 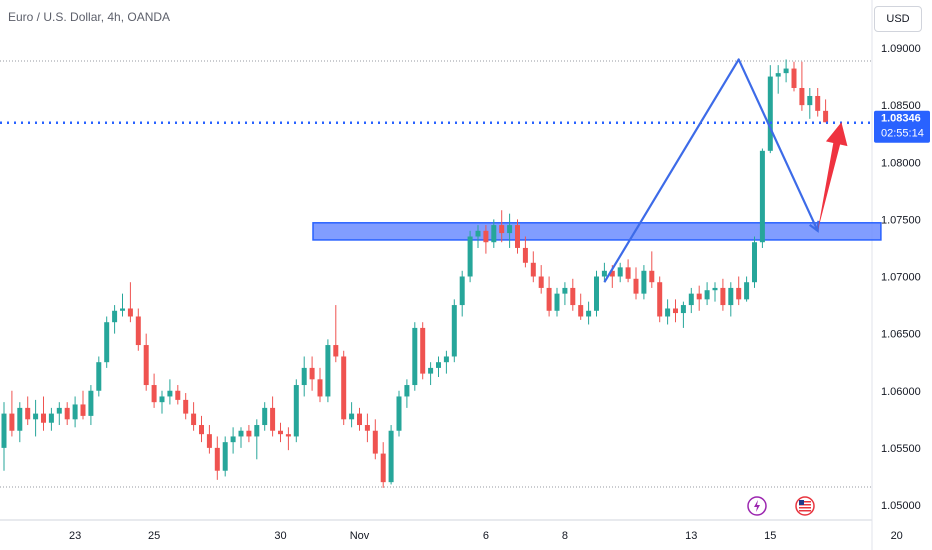 I want to click on y-tick-label: 1.06000, so click(x=901, y=392).